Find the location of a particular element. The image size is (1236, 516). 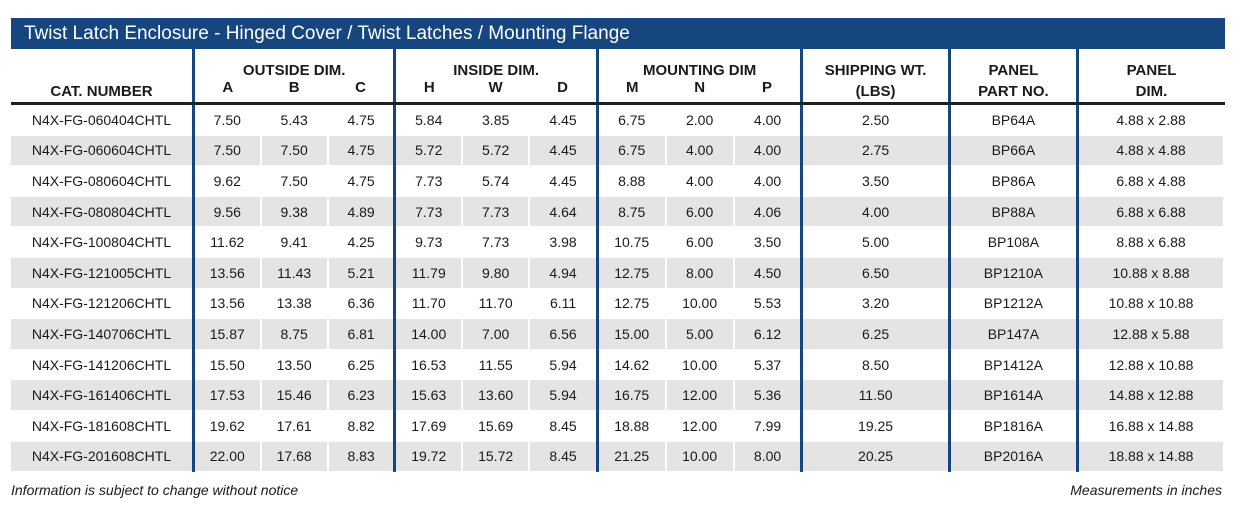

cell-inside-d: 6.56 is located at coordinates (564, 334).